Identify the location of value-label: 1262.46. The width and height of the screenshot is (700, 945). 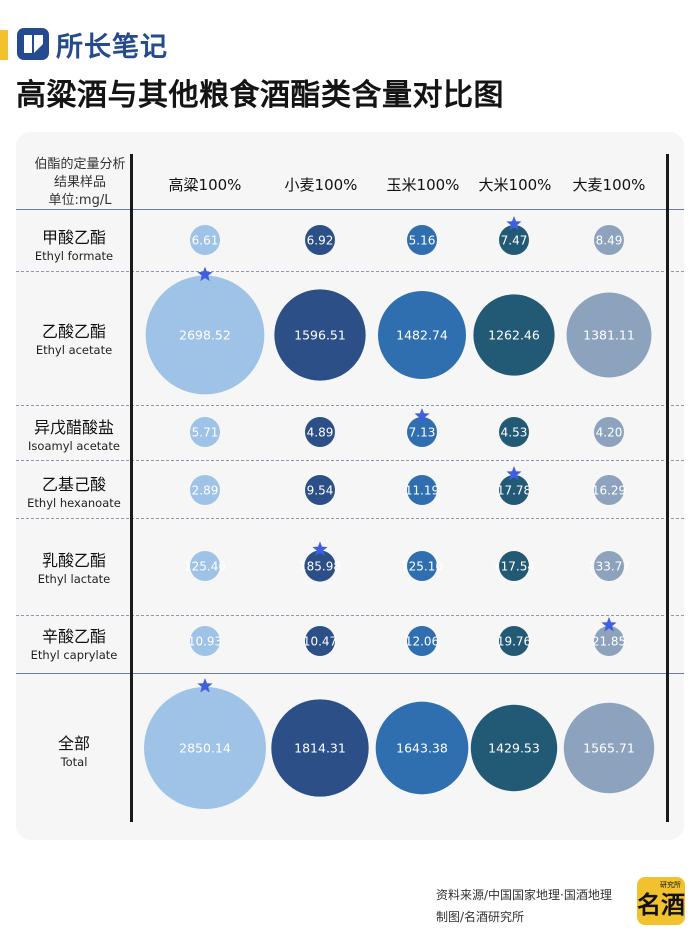
(514, 335).